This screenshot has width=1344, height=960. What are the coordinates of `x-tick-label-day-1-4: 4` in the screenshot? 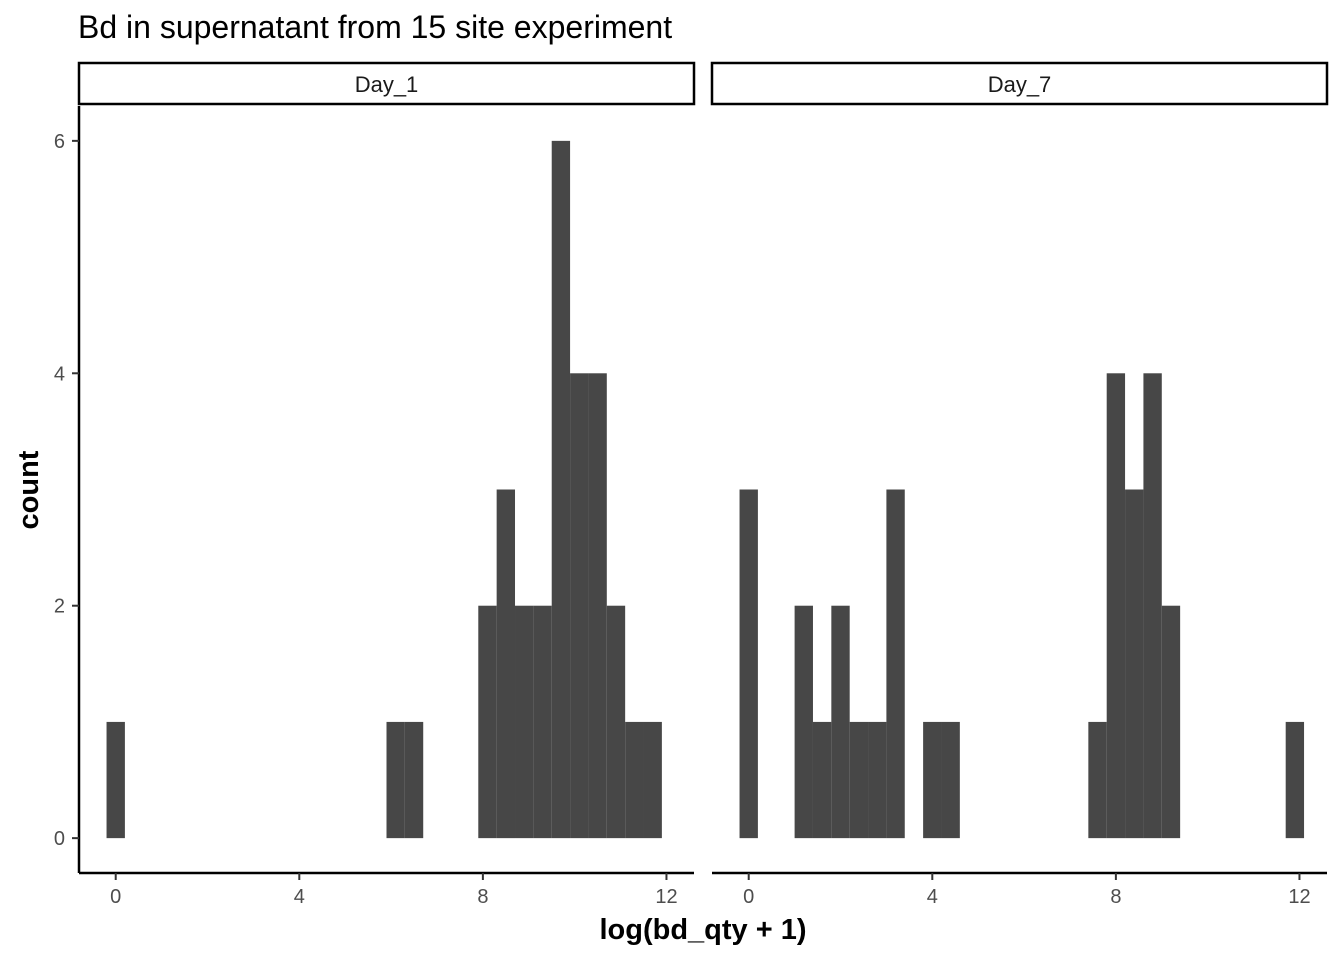 It's located at (299, 897).